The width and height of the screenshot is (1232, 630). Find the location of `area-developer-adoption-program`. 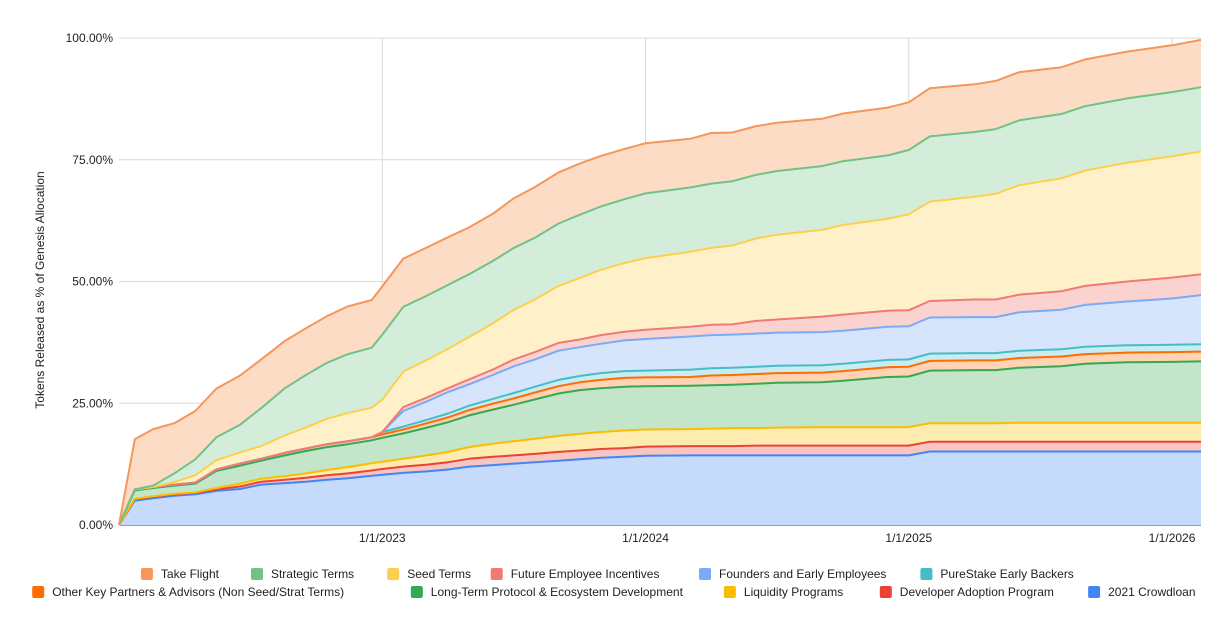

area-developer-adoption-program is located at coordinates (660, 483).